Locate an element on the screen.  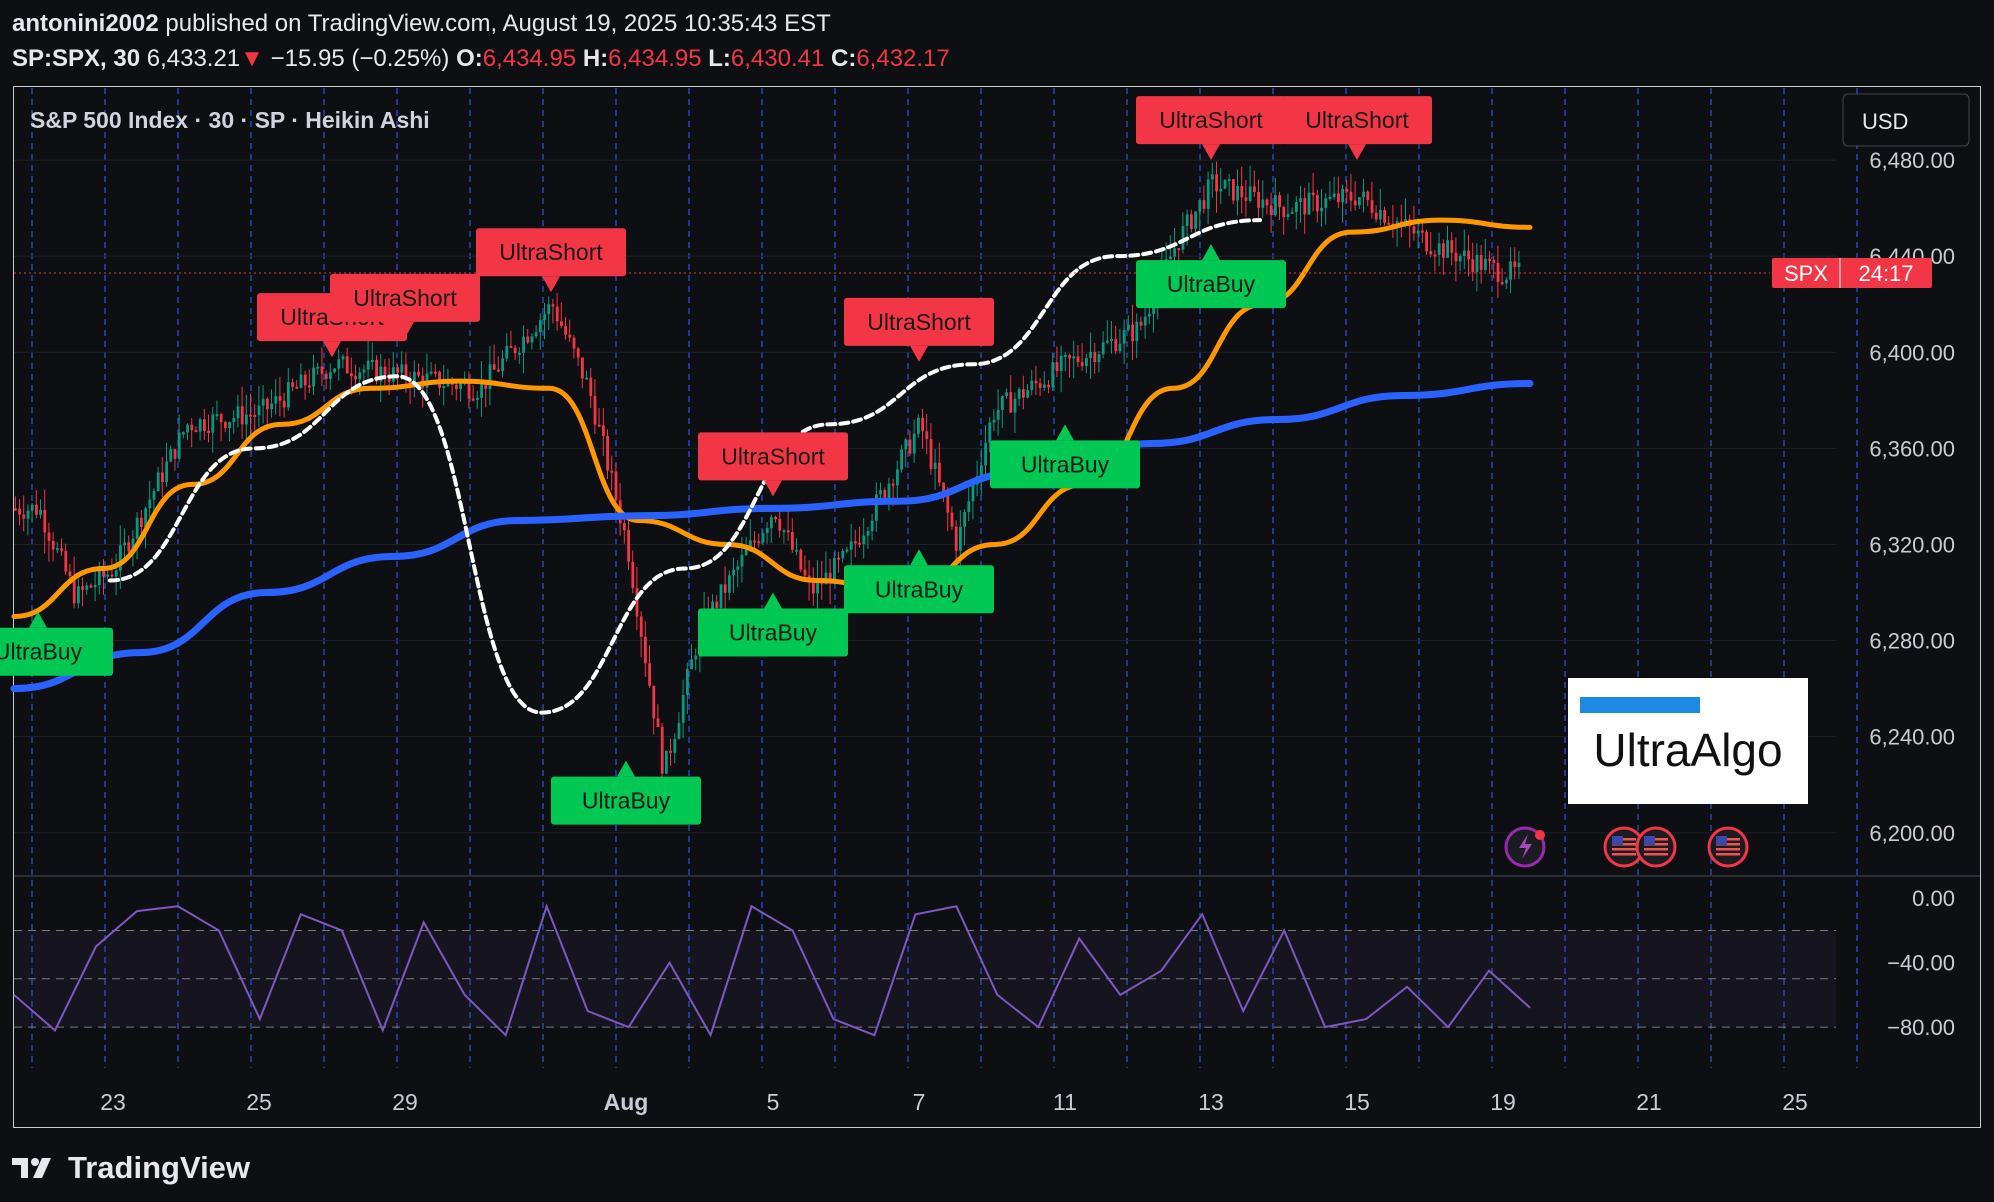
us-flag-event-icon is located at coordinates (1656, 847).